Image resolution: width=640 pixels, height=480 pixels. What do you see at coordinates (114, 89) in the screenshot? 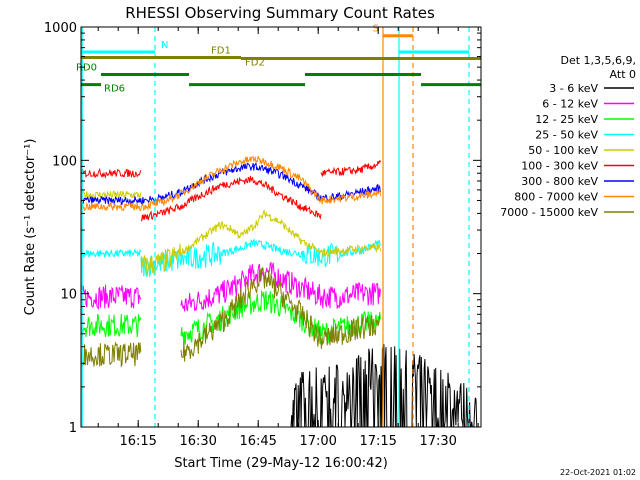
I see `state-label: RD6` at bounding box center [114, 89].